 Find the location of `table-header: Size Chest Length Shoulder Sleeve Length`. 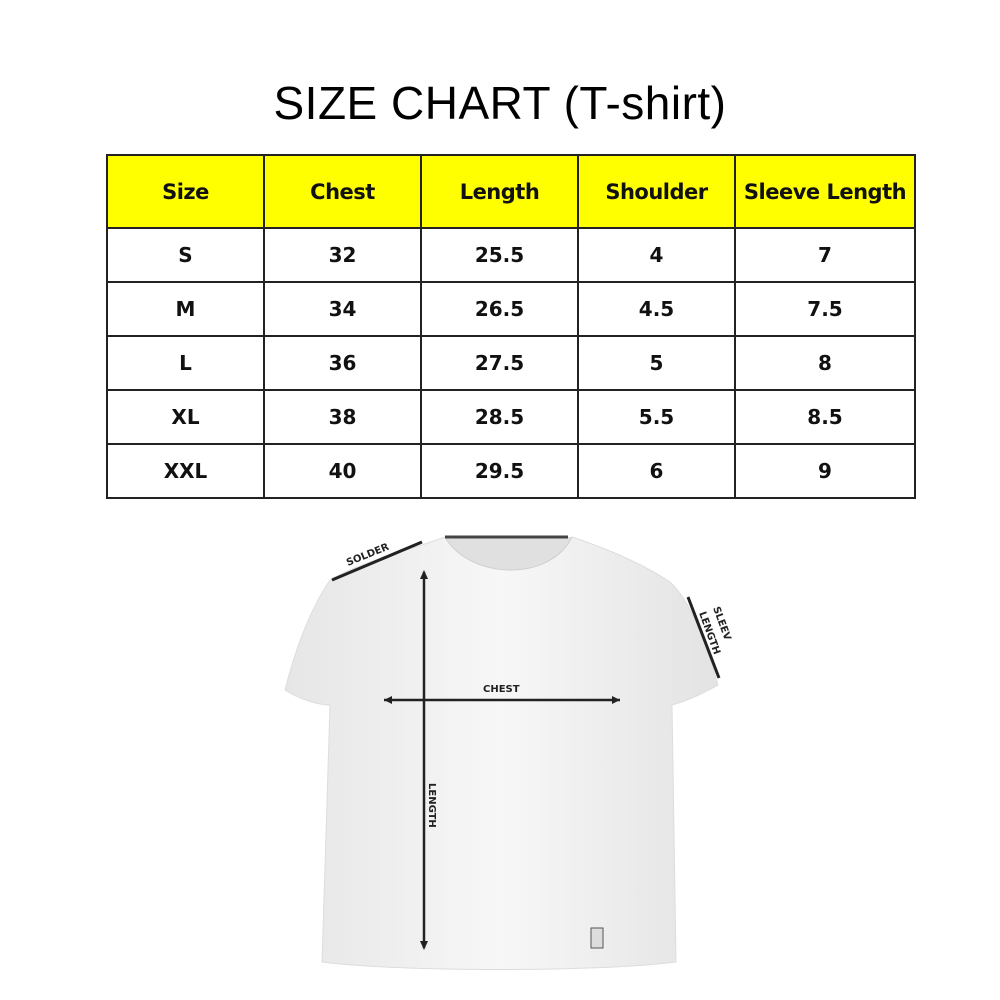

table-header: Size Chest Length Shoulder Sleeve Length is located at coordinates (511, 191).